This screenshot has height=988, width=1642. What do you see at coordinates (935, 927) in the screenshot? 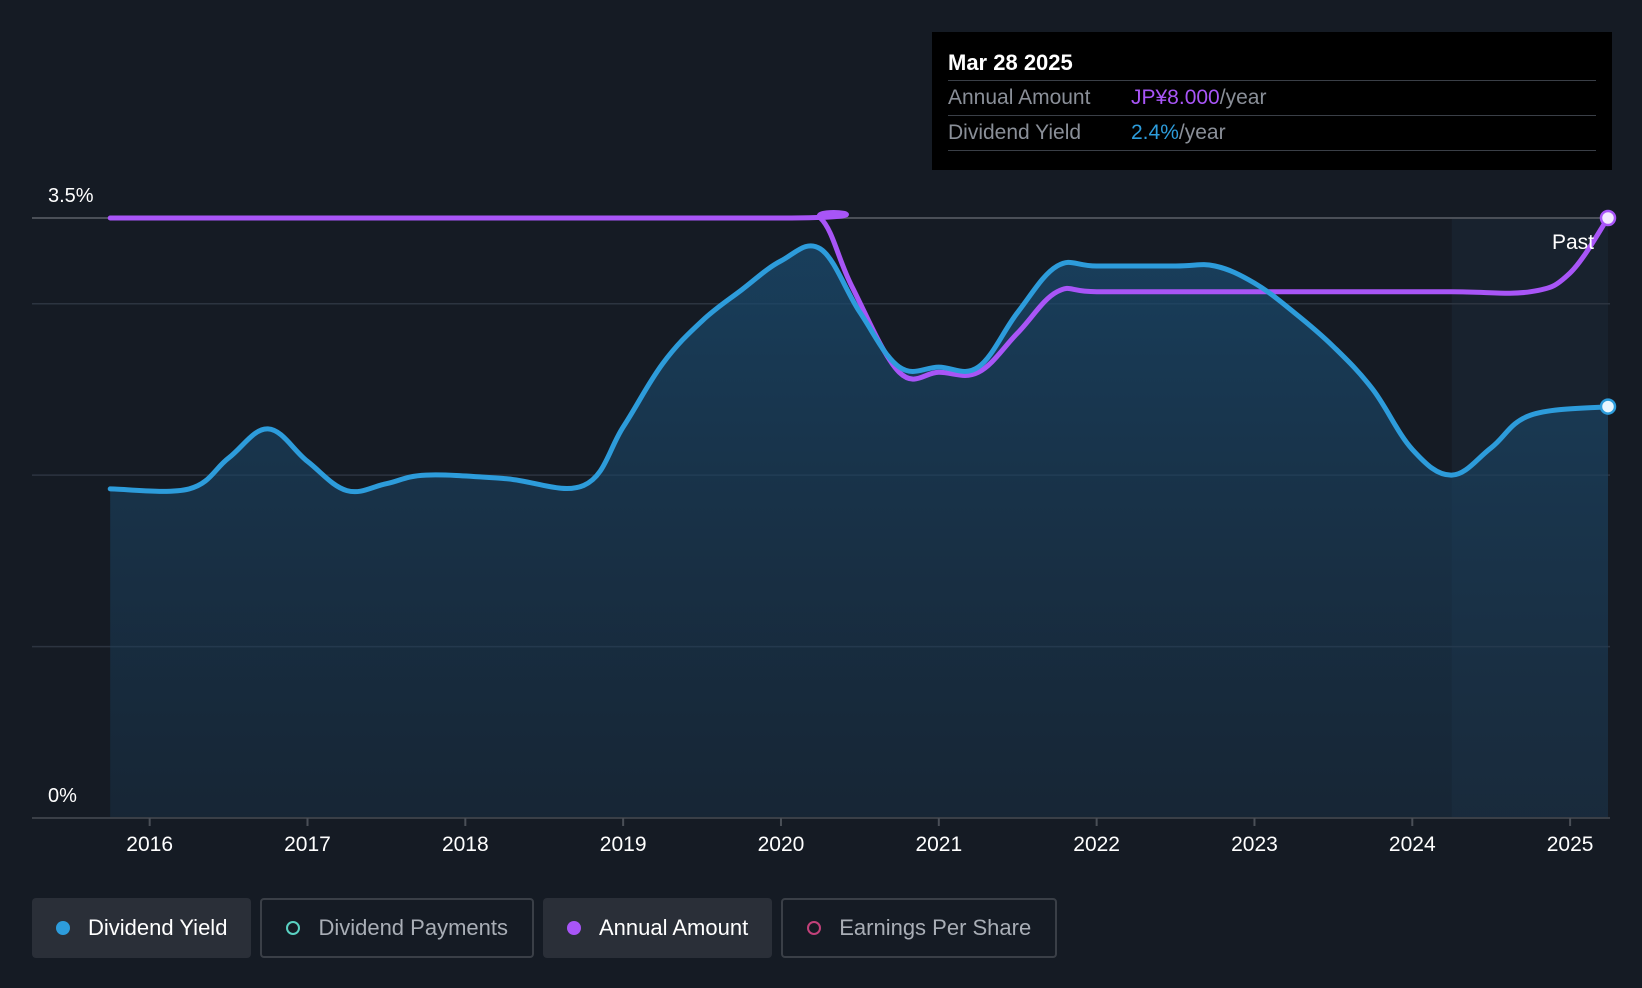
I see `legend-label: Earnings Per Share` at bounding box center [935, 927].